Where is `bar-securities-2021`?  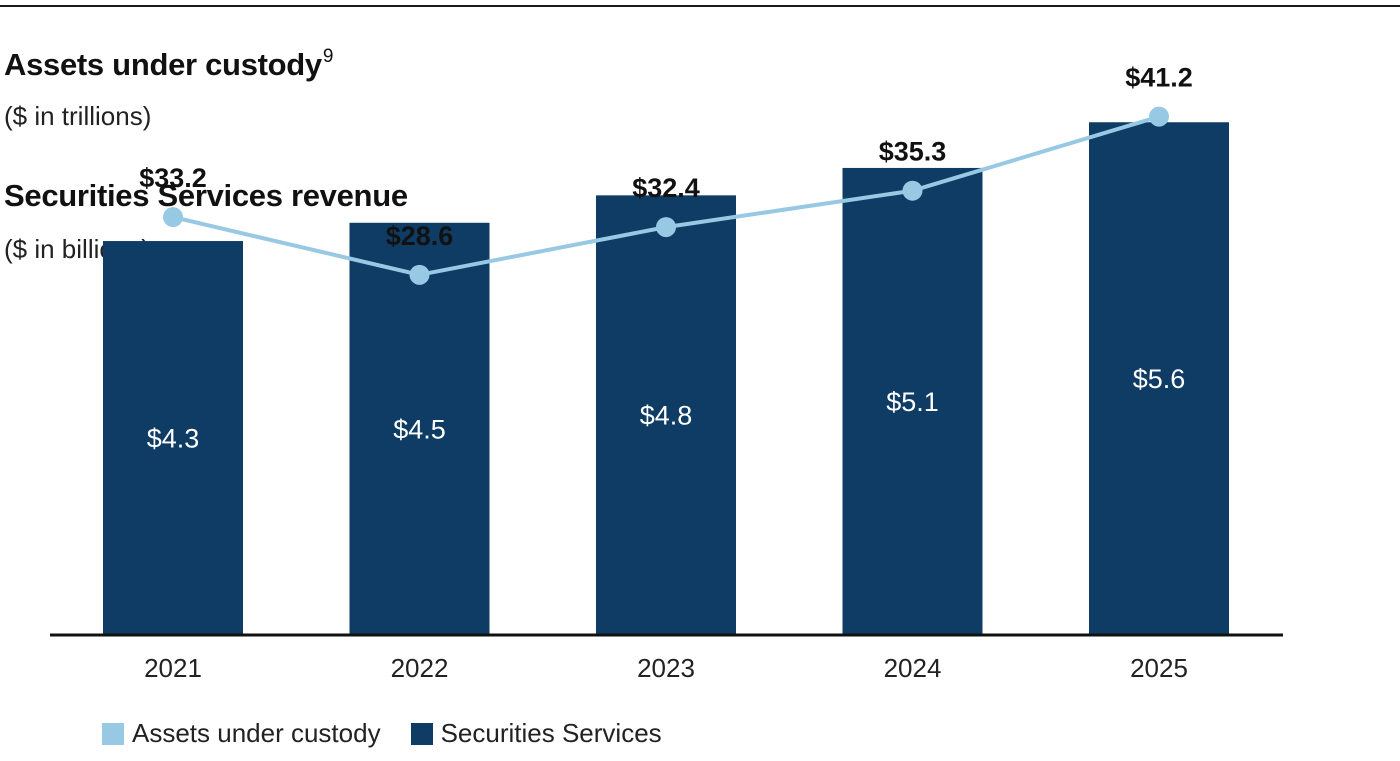 bar-securities-2021 is located at coordinates (173, 438).